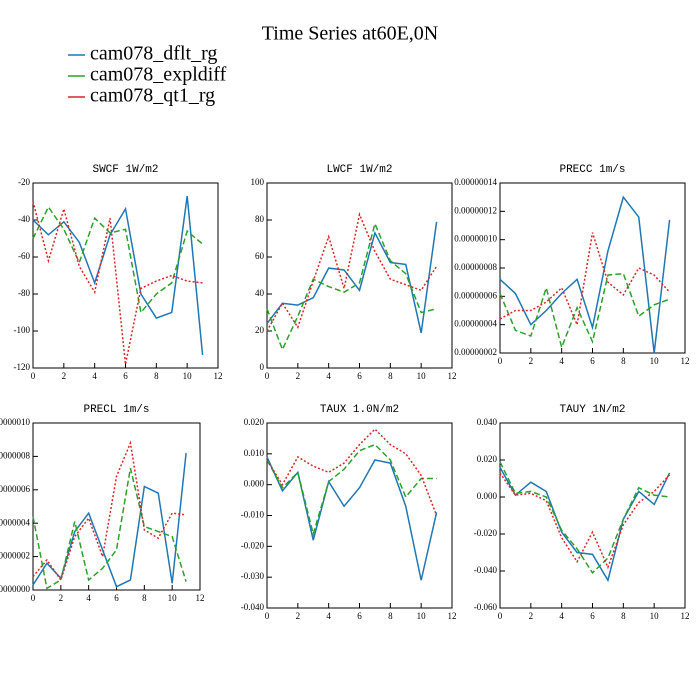  What do you see at coordinates (24, 182) in the screenshot?
I see `y-tick-label: -20` at bounding box center [24, 182].